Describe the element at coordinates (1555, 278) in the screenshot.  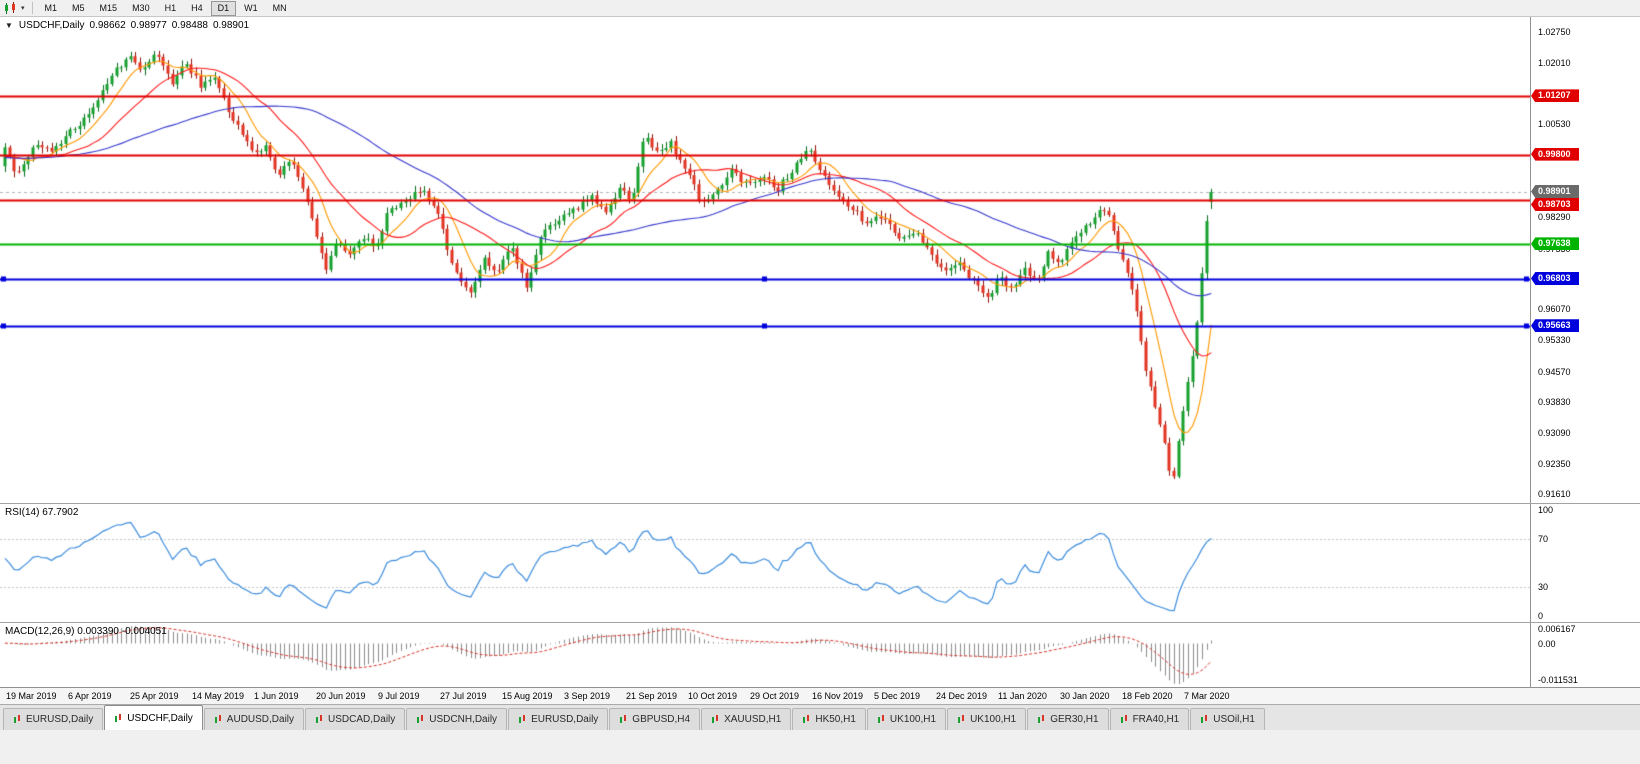
I see `price-tag: 0.96803` at that location.